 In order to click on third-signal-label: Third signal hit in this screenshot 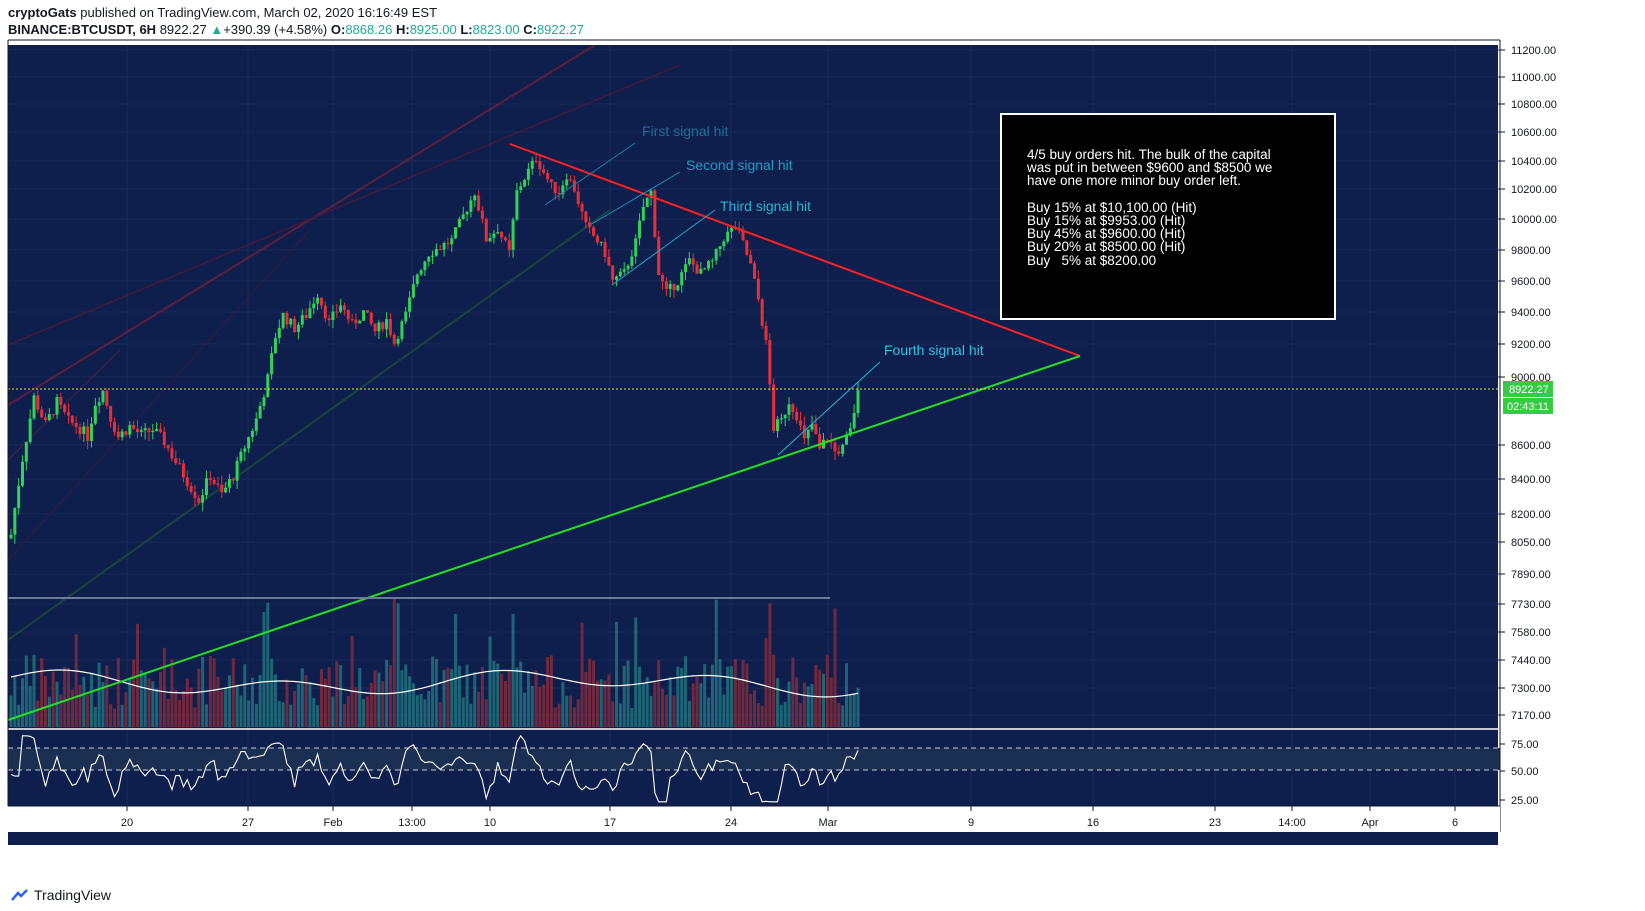, I will do `click(765, 206)`.